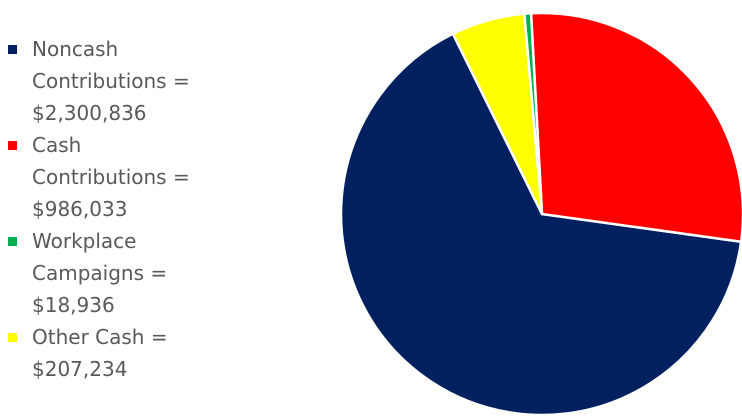 The image size is (742, 417). What do you see at coordinates (12, 49) in the screenshot?
I see `legend-swatch-noncash` at bounding box center [12, 49].